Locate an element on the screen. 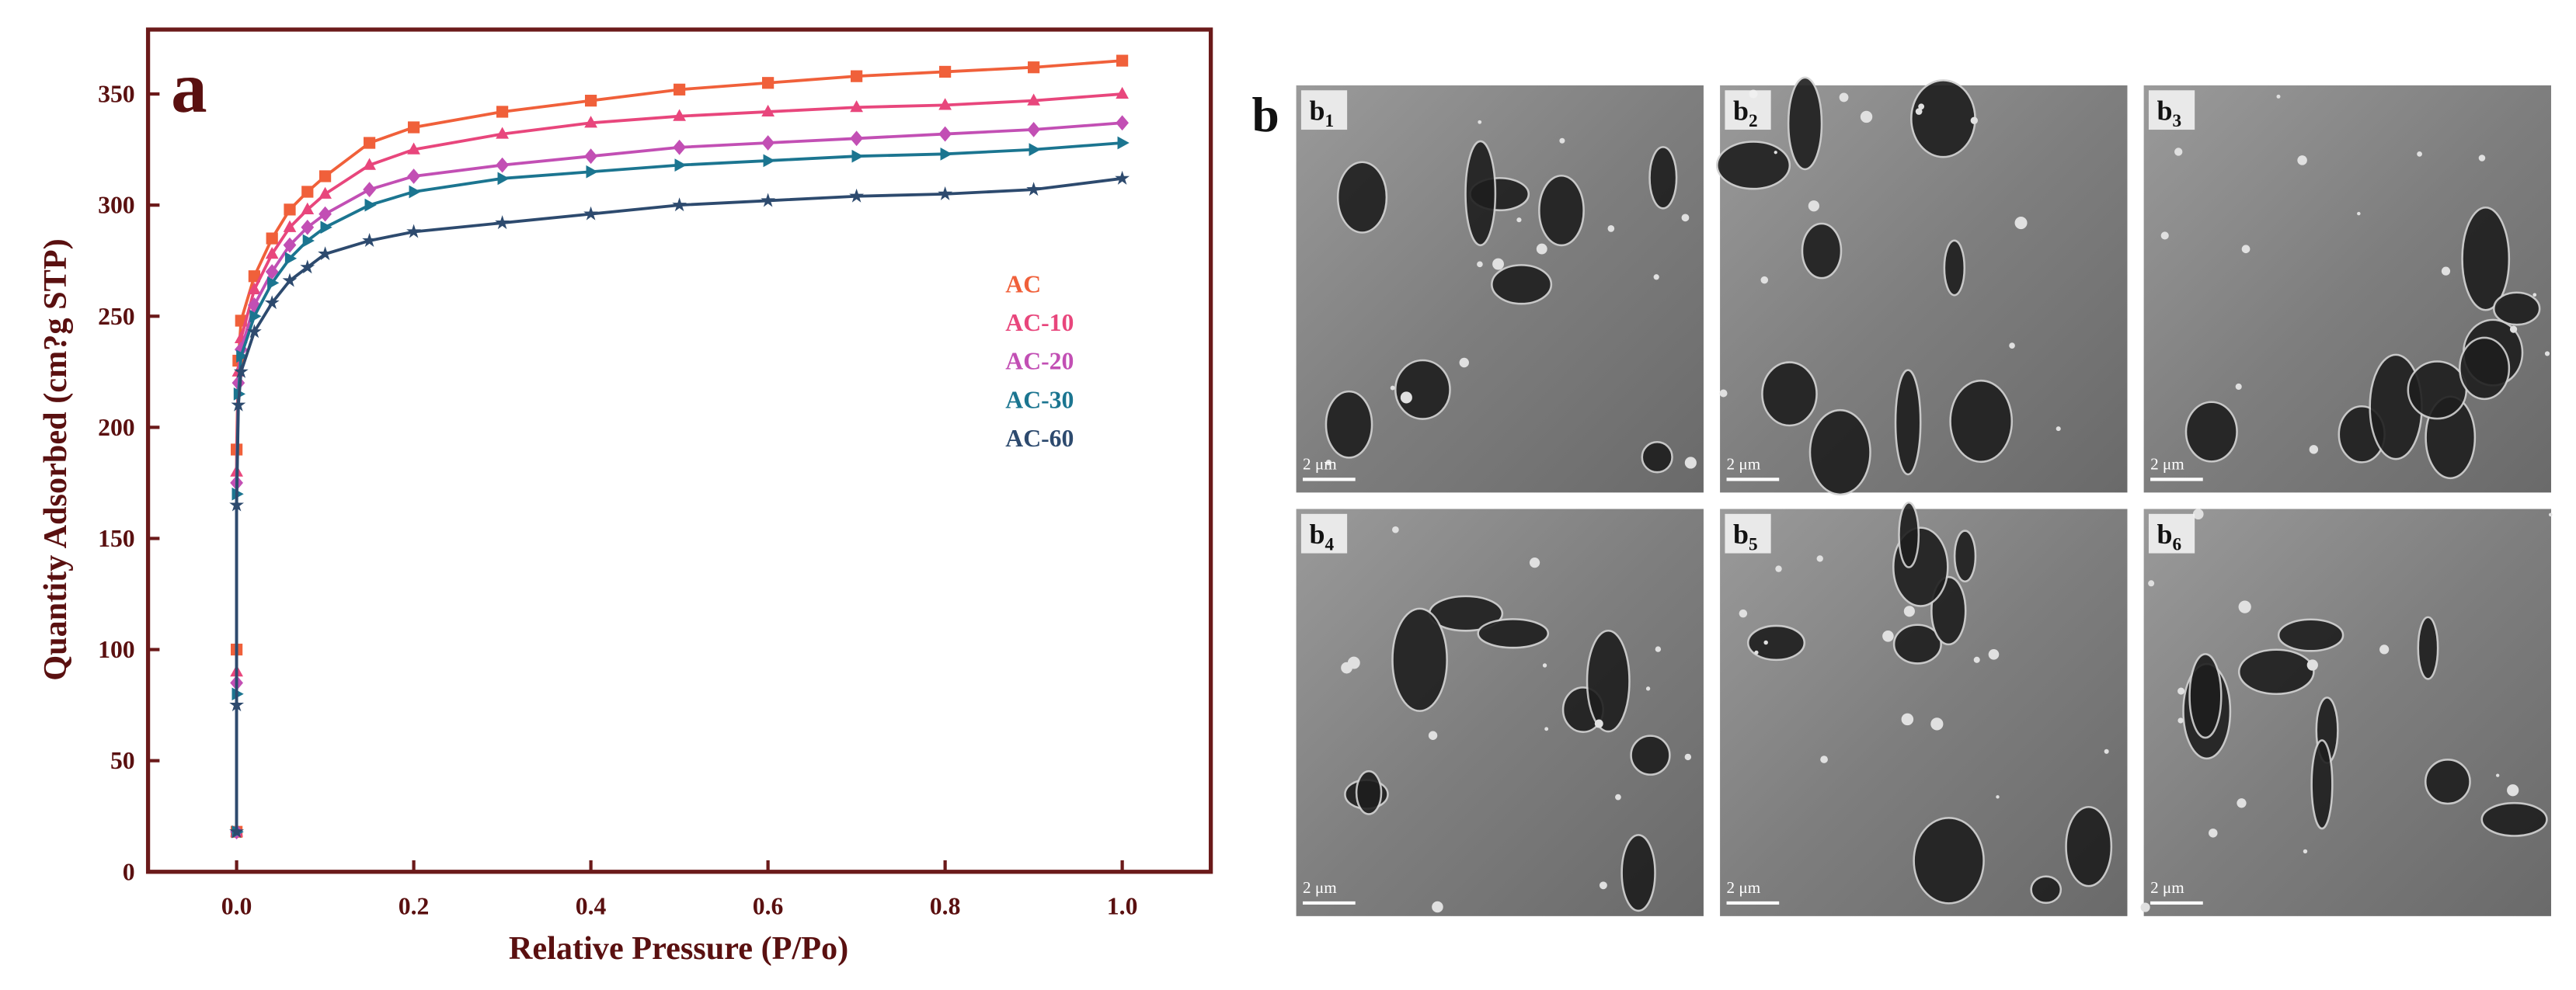 The image size is (2576, 990). sem-panel: b1 2 μm is located at coordinates (1500, 289).